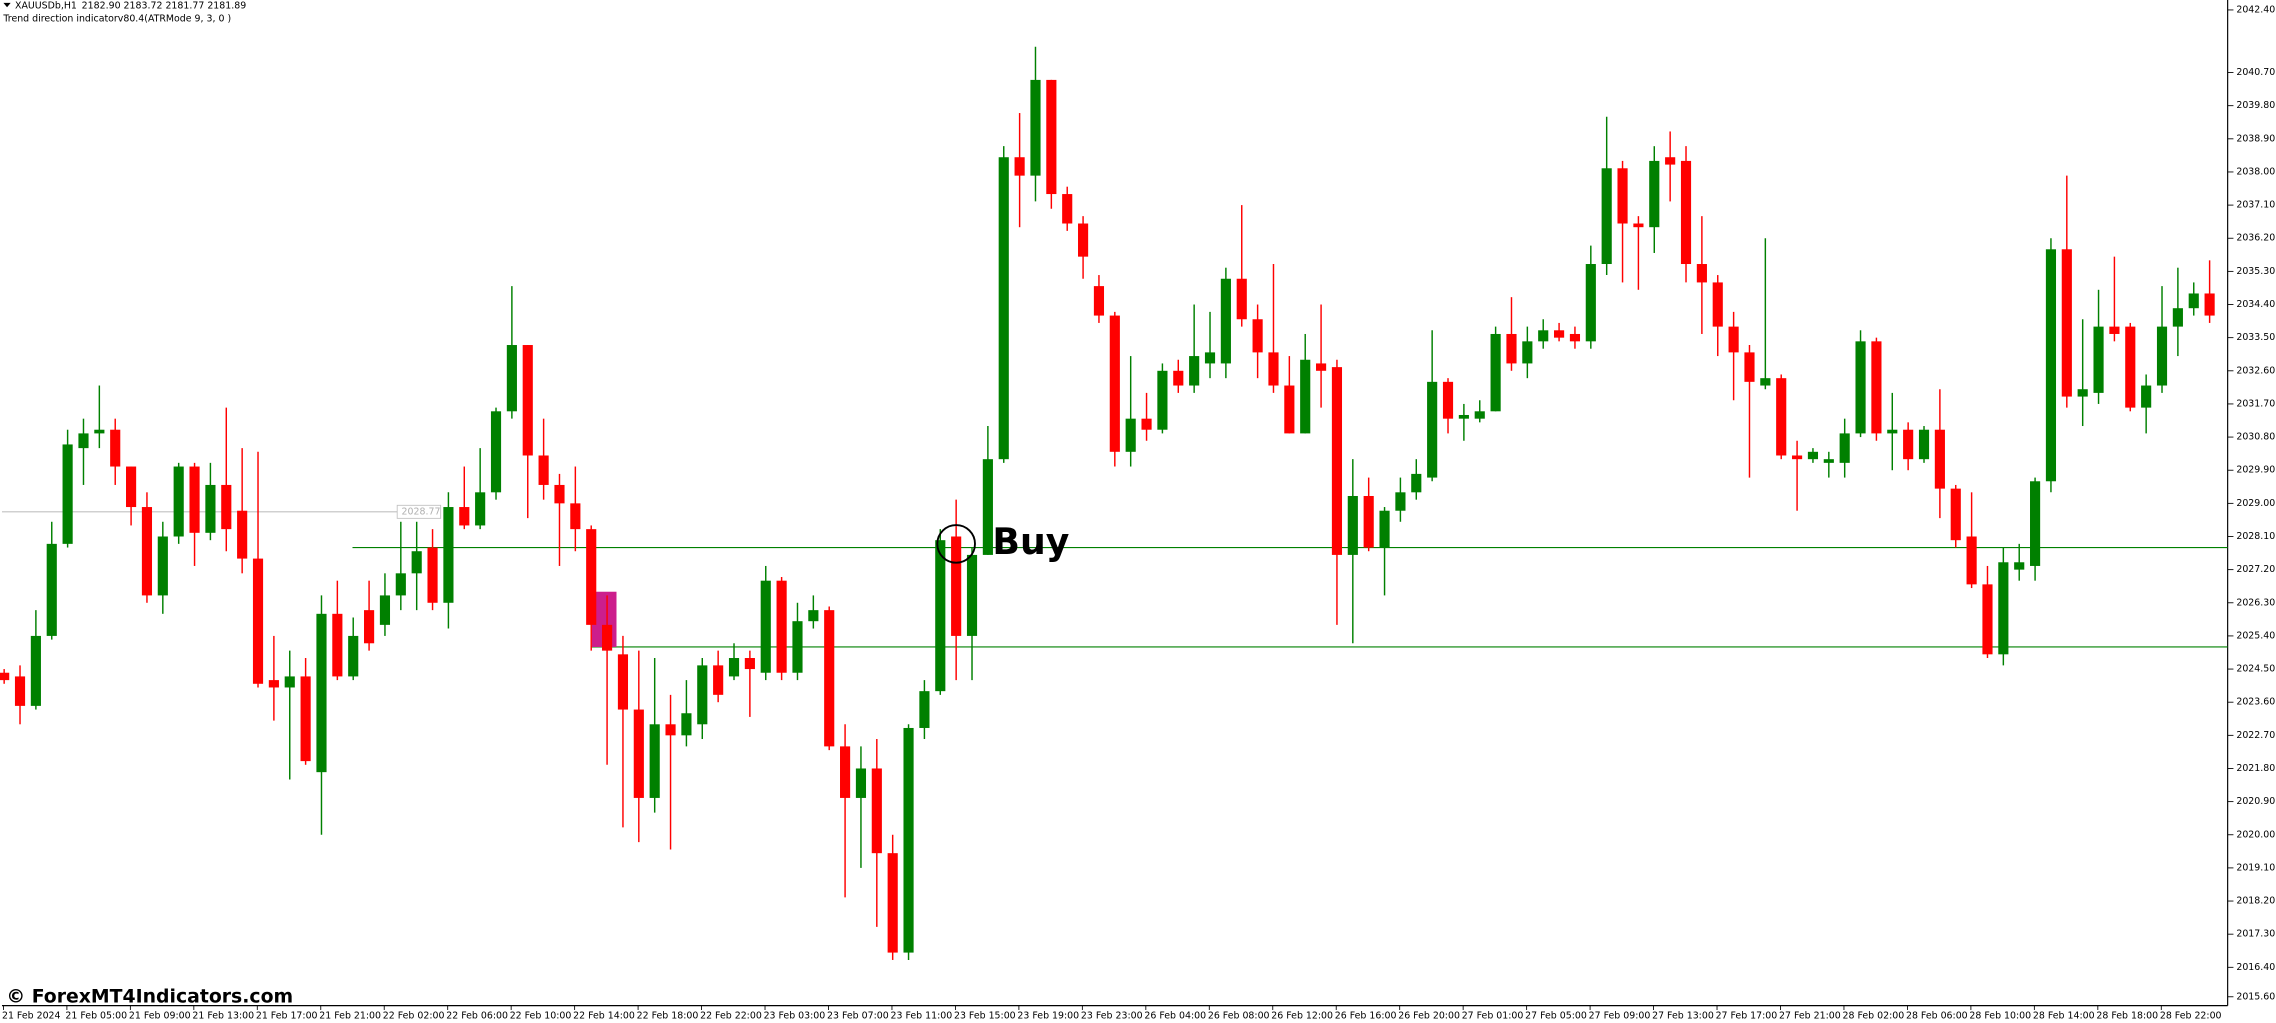 This screenshot has height=1023, width=2276. What do you see at coordinates (1048, 1015) in the screenshot?
I see `x-tick-label: 23 Feb 19:00` at bounding box center [1048, 1015].